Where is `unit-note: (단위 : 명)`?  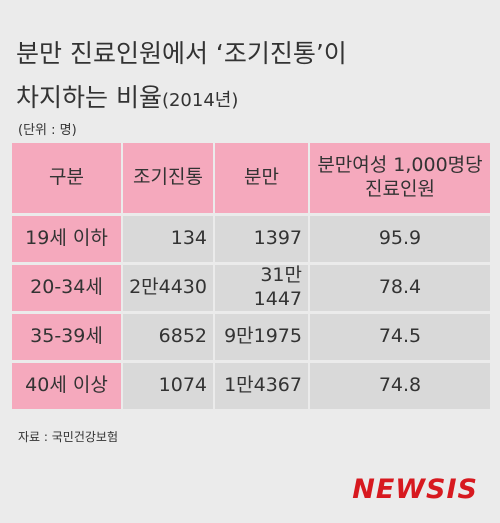
unit-note: (단위 : 명) is located at coordinates (47, 130).